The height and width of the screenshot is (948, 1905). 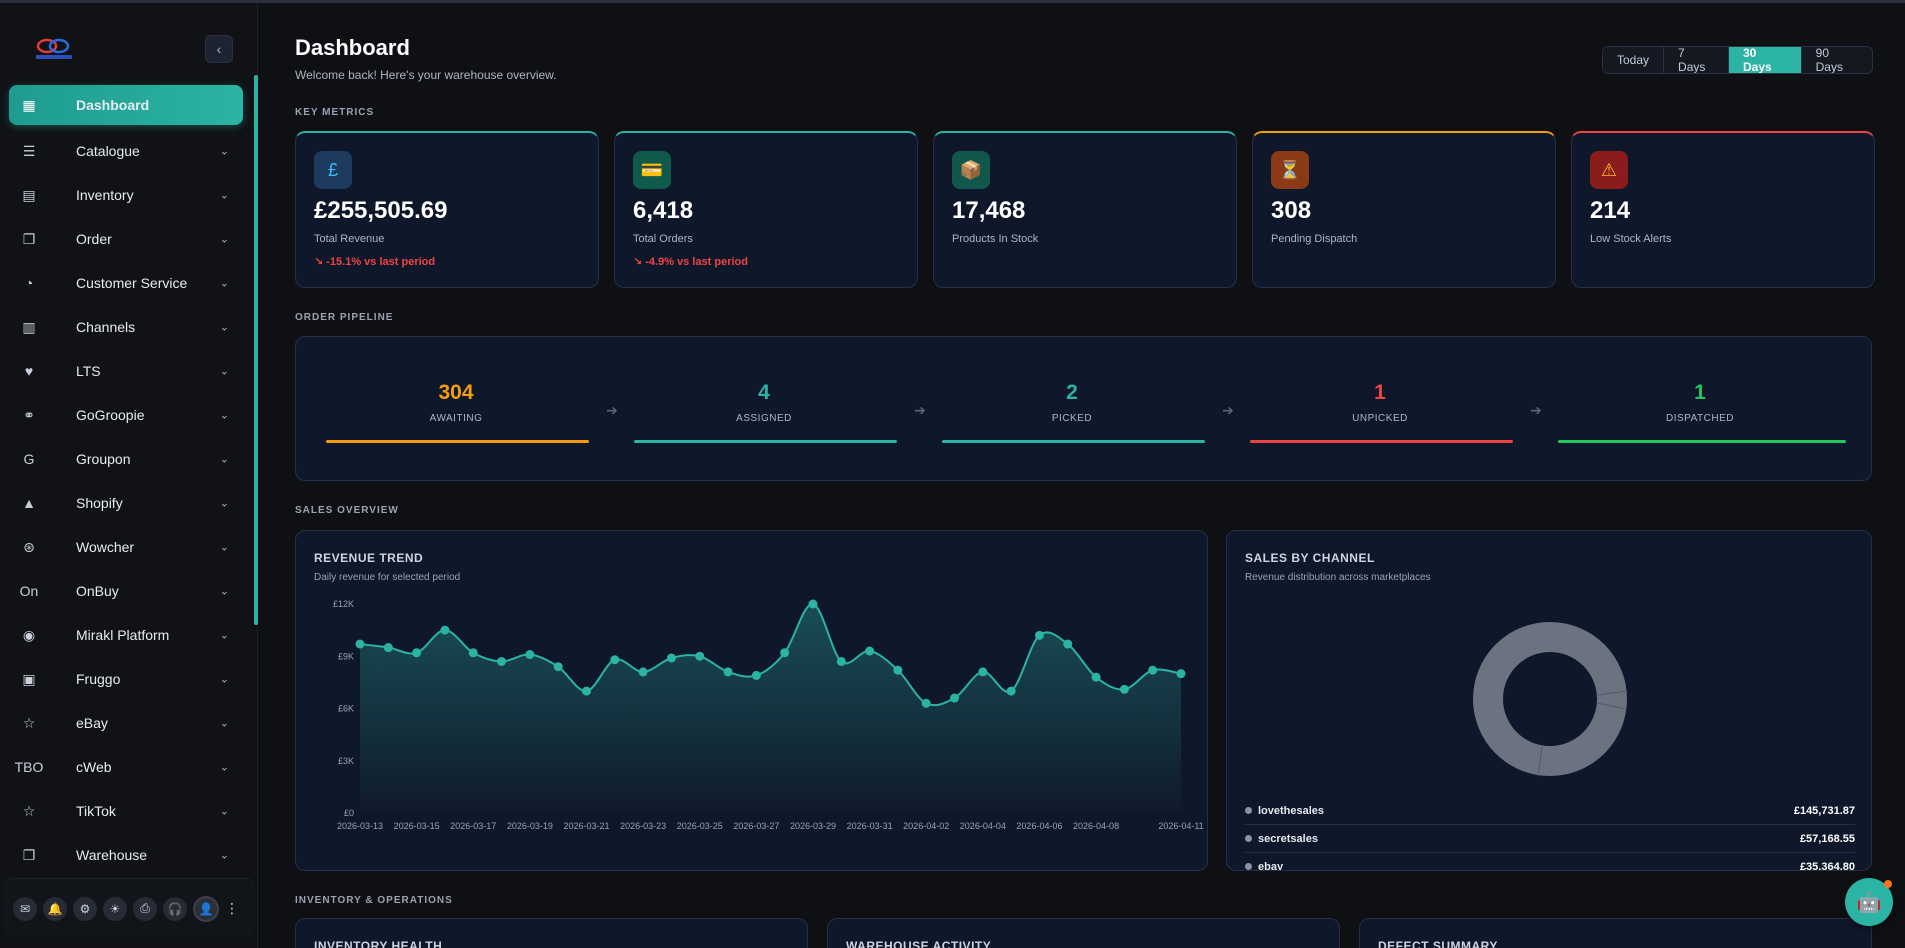 What do you see at coordinates (1700, 402) in the screenshot?
I see `pipeline-stage-dispatched: 1 DISPATCHED` at bounding box center [1700, 402].